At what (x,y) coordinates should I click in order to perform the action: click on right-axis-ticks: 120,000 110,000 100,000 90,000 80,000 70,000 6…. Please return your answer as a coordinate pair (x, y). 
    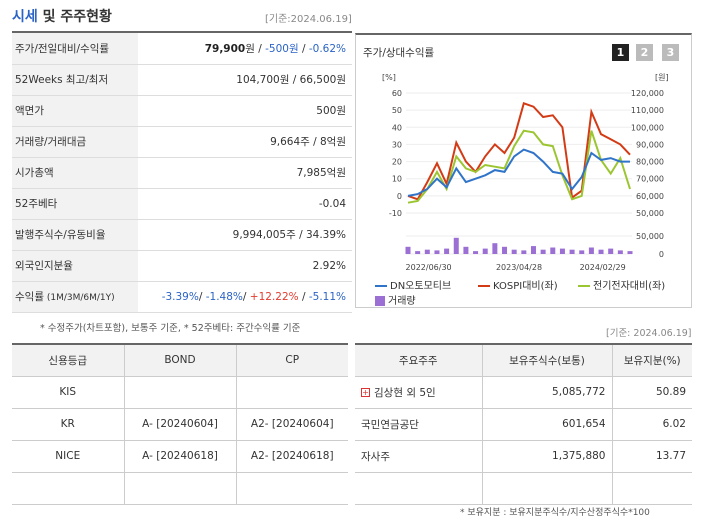
    Looking at the image, I should click on (647, 174).